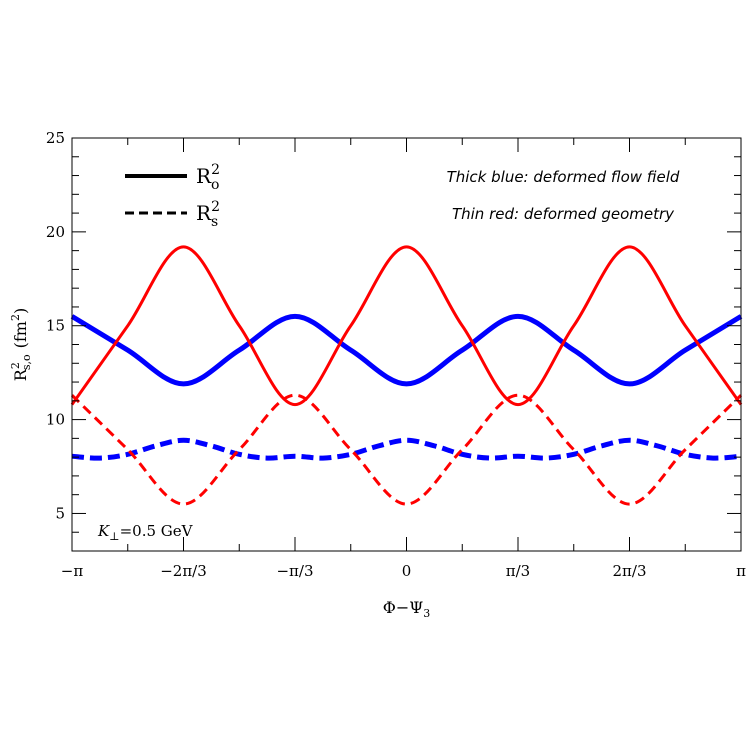 The height and width of the screenshot is (750, 750). Describe the element at coordinates (15, 317) in the screenshot. I see `y-axis-title-unit-sup: 2` at that location.